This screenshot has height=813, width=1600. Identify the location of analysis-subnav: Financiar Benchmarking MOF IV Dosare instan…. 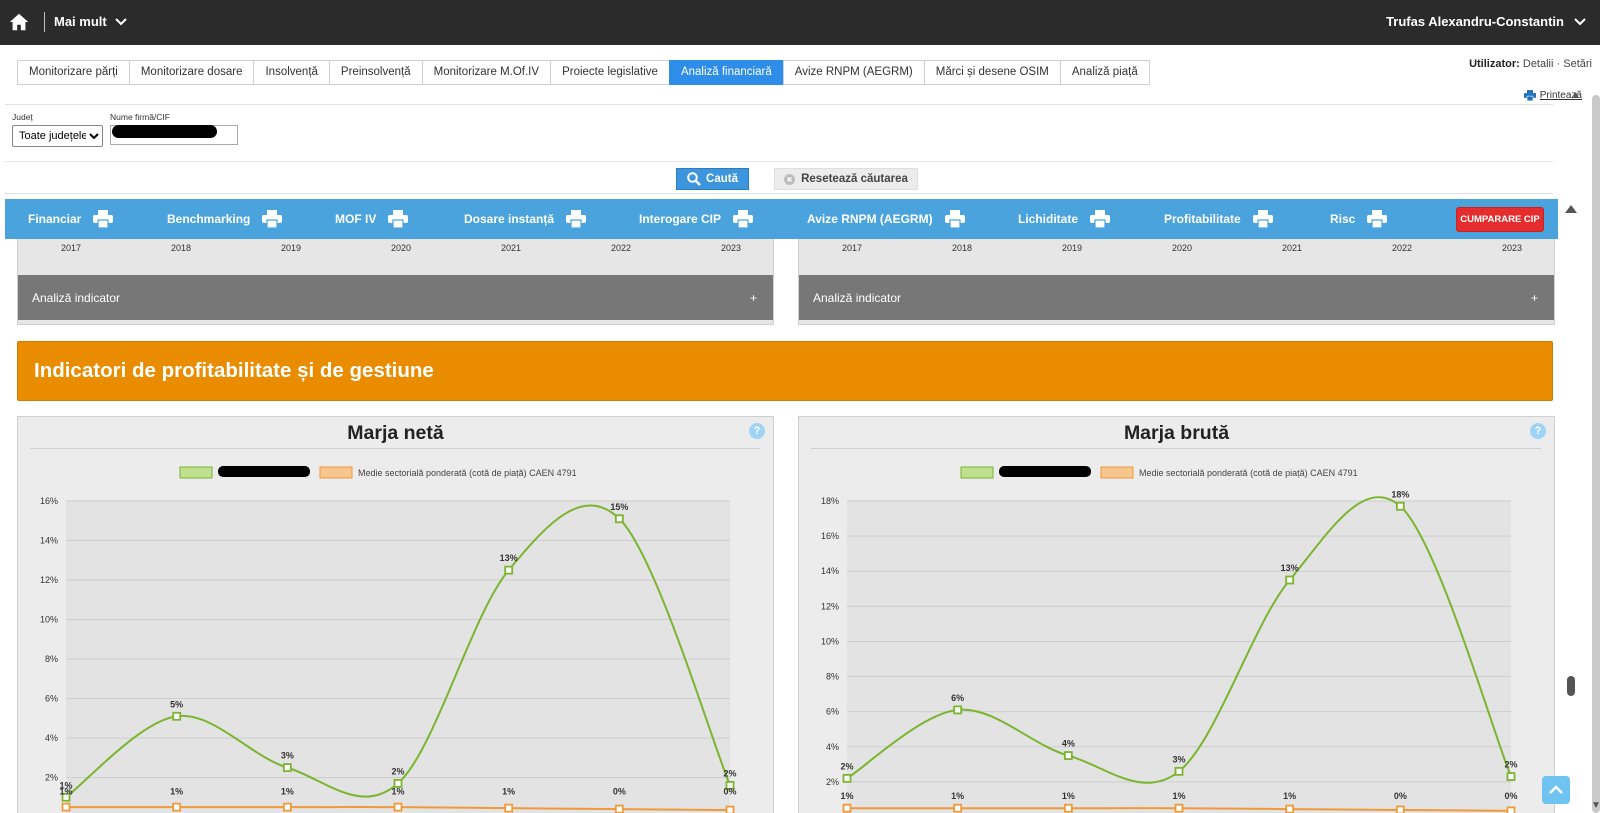
(781, 219).